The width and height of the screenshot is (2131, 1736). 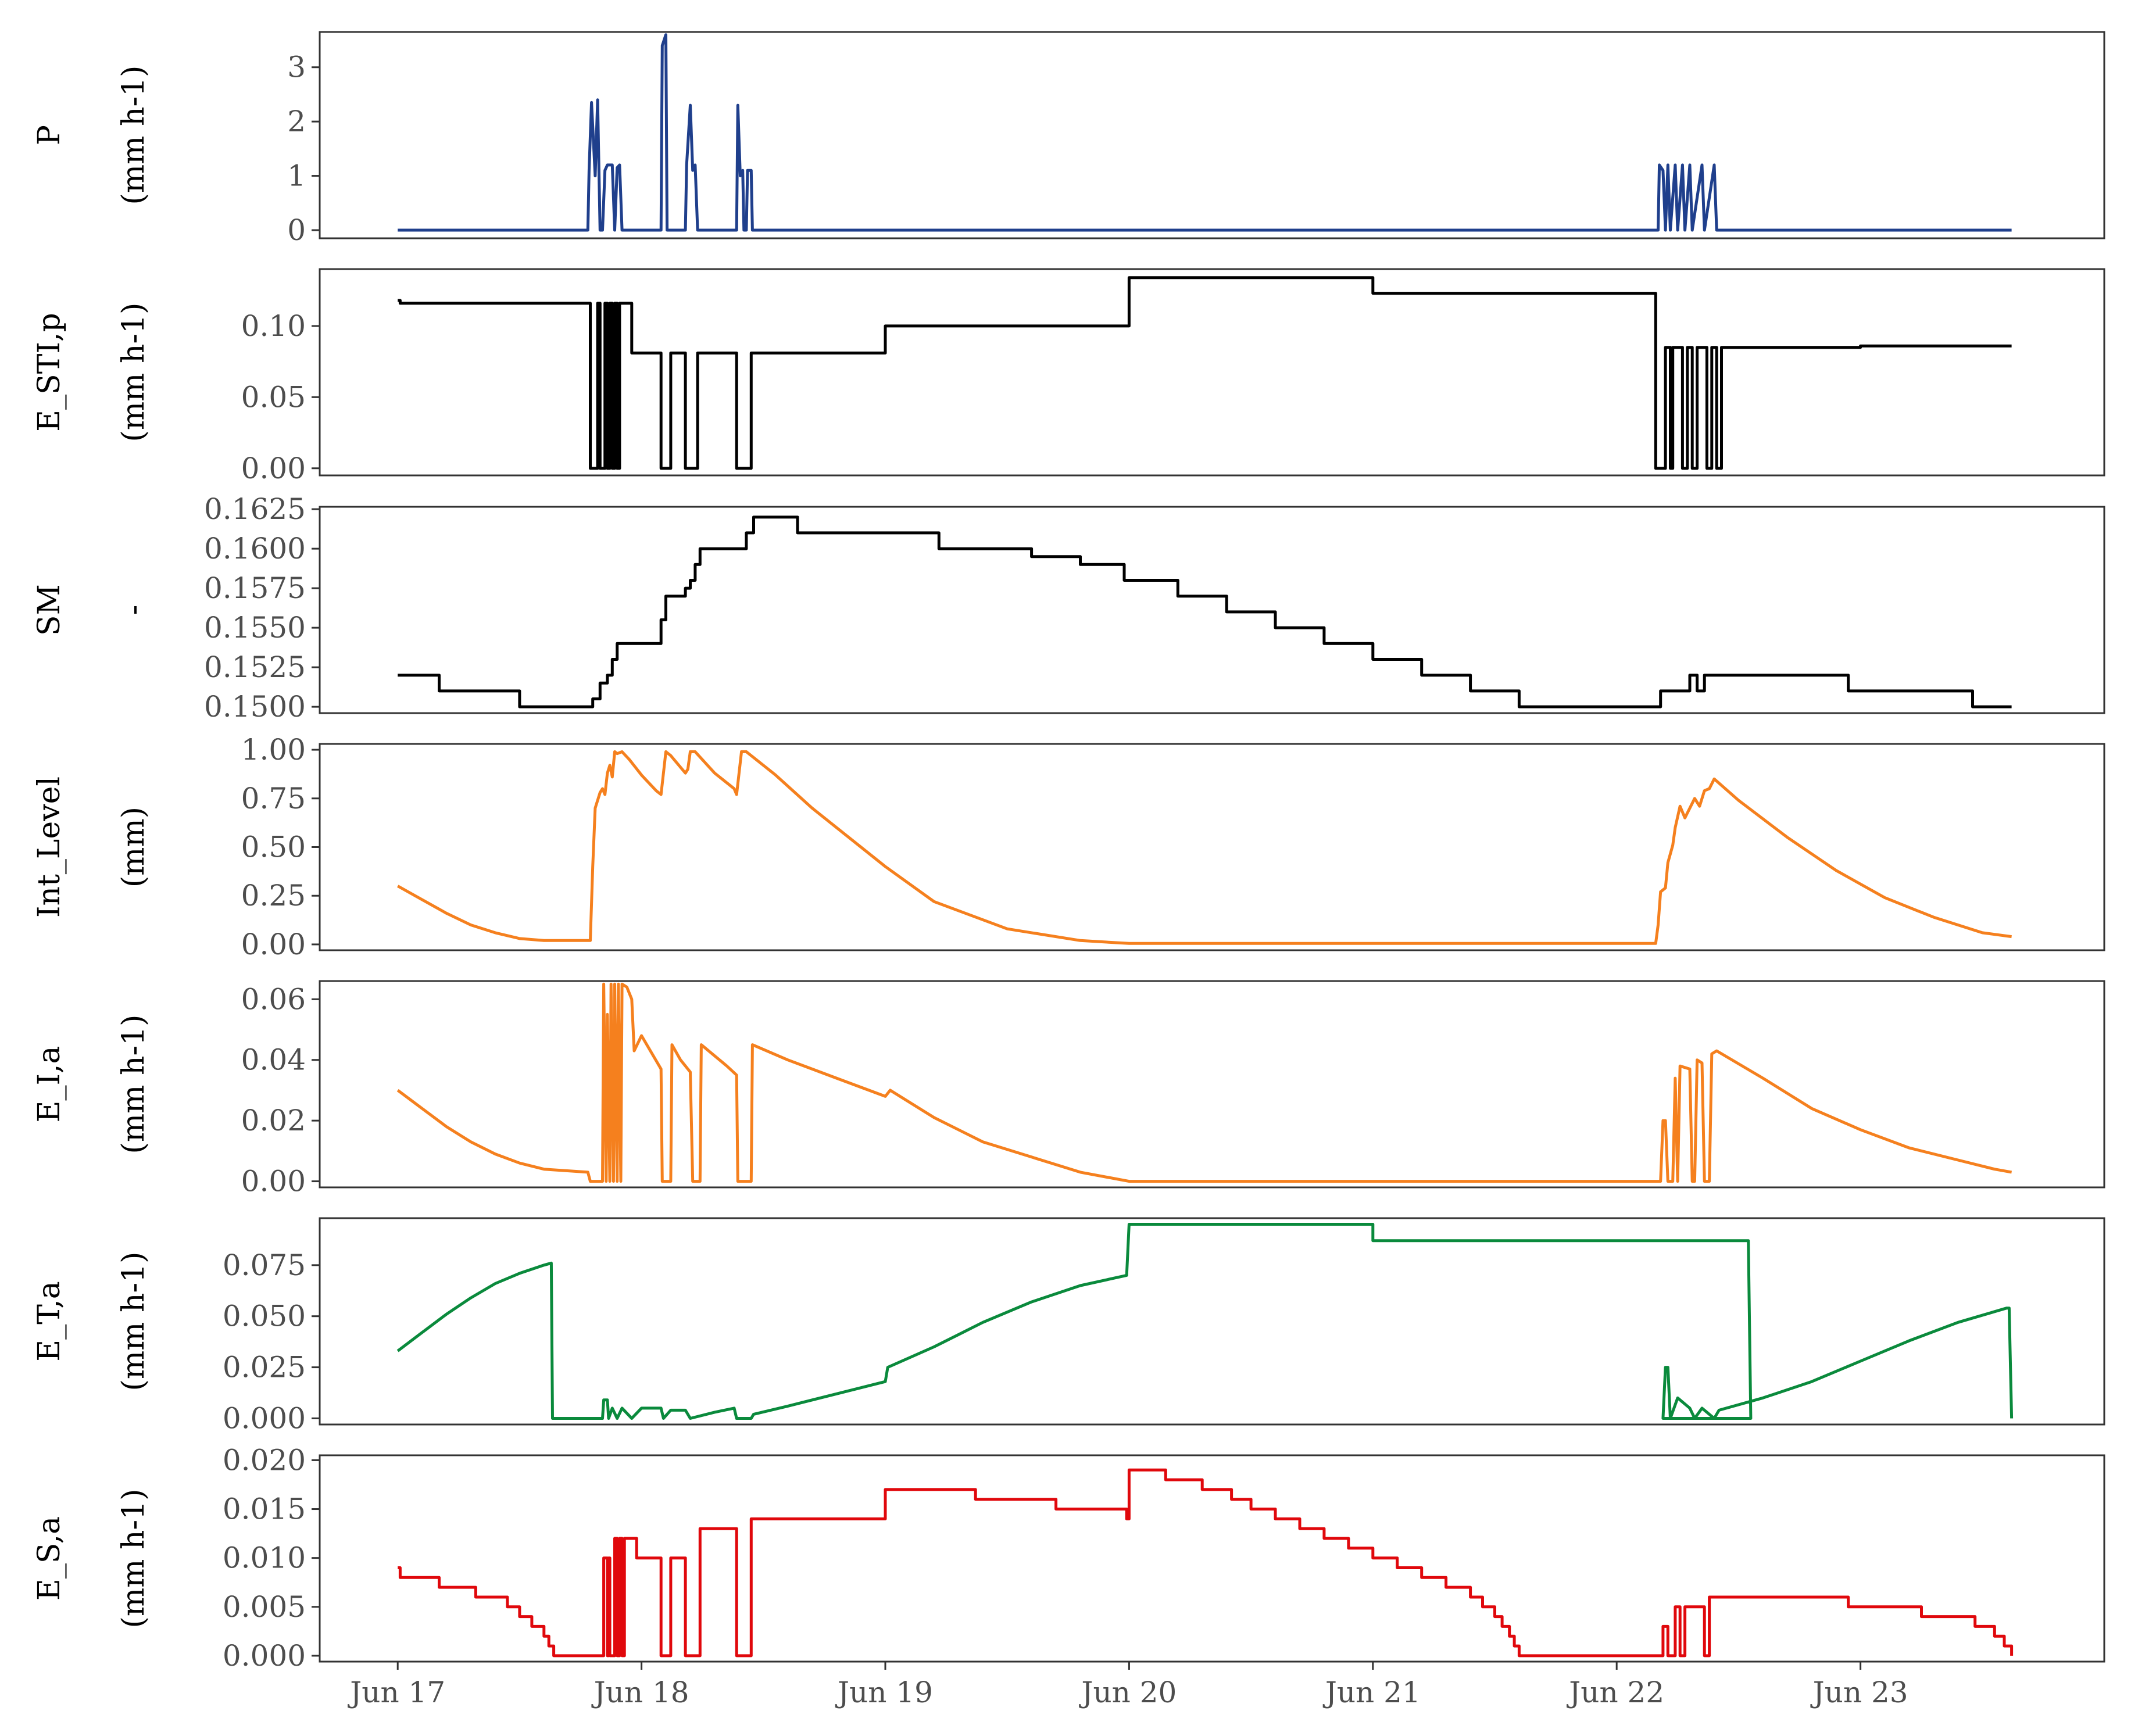 I want to click on y-tick-label: 0.1625, so click(x=255, y=509).